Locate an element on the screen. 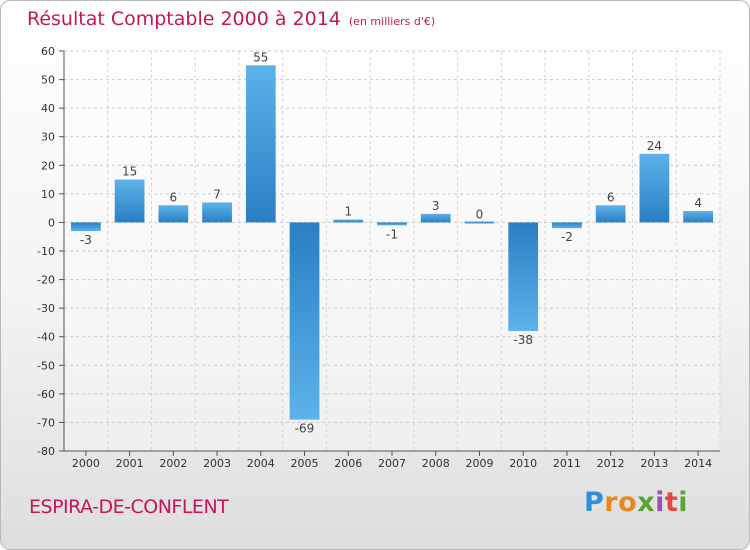  y-tick-label: -50 is located at coordinates (46, 365).